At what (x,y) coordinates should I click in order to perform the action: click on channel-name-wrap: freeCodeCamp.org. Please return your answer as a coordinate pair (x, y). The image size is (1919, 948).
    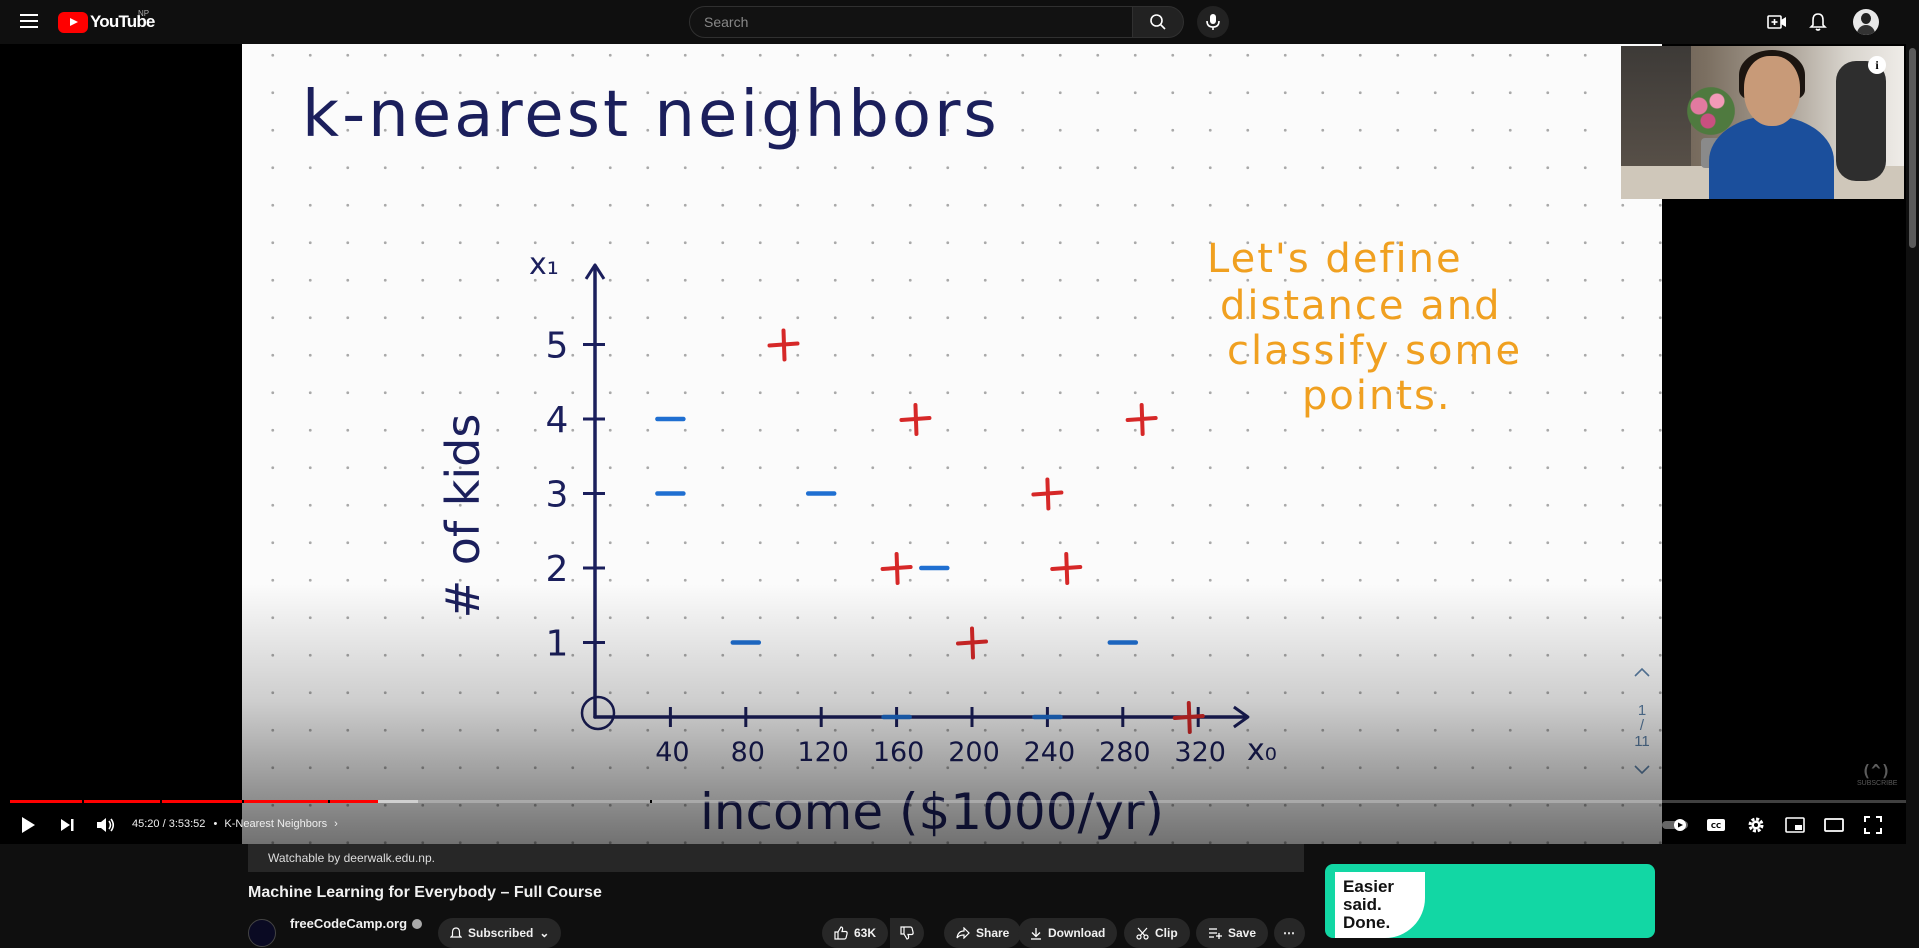
    Looking at the image, I should click on (356, 923).